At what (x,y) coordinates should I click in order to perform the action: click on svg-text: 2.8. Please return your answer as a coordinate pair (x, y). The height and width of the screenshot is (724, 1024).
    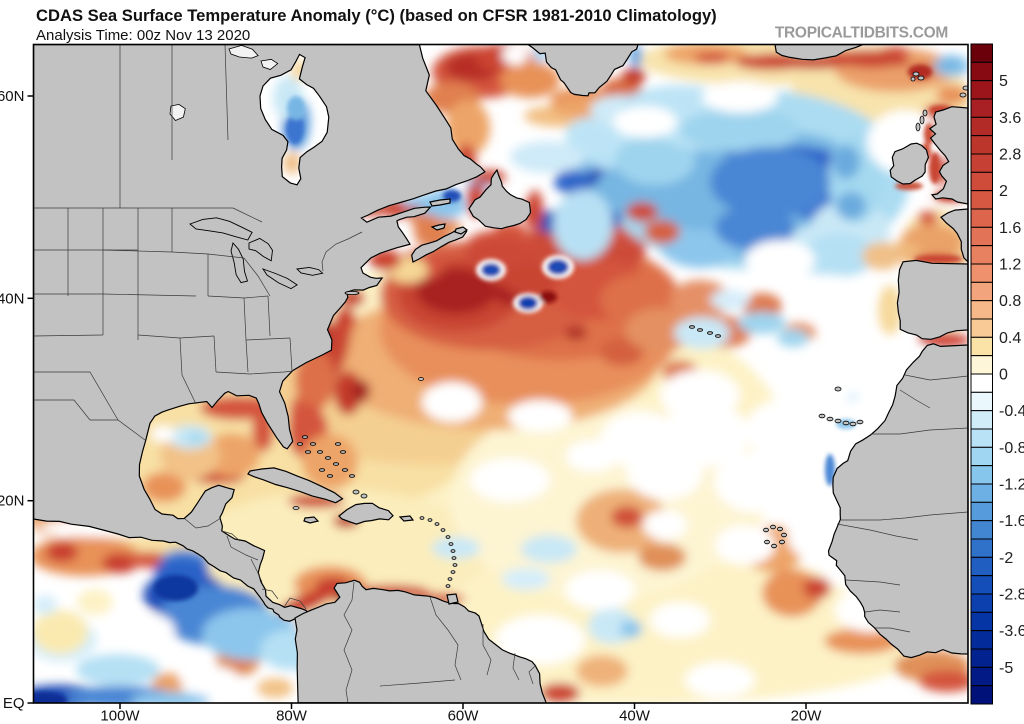
    Looking at the image, I should click on (1010, 155).